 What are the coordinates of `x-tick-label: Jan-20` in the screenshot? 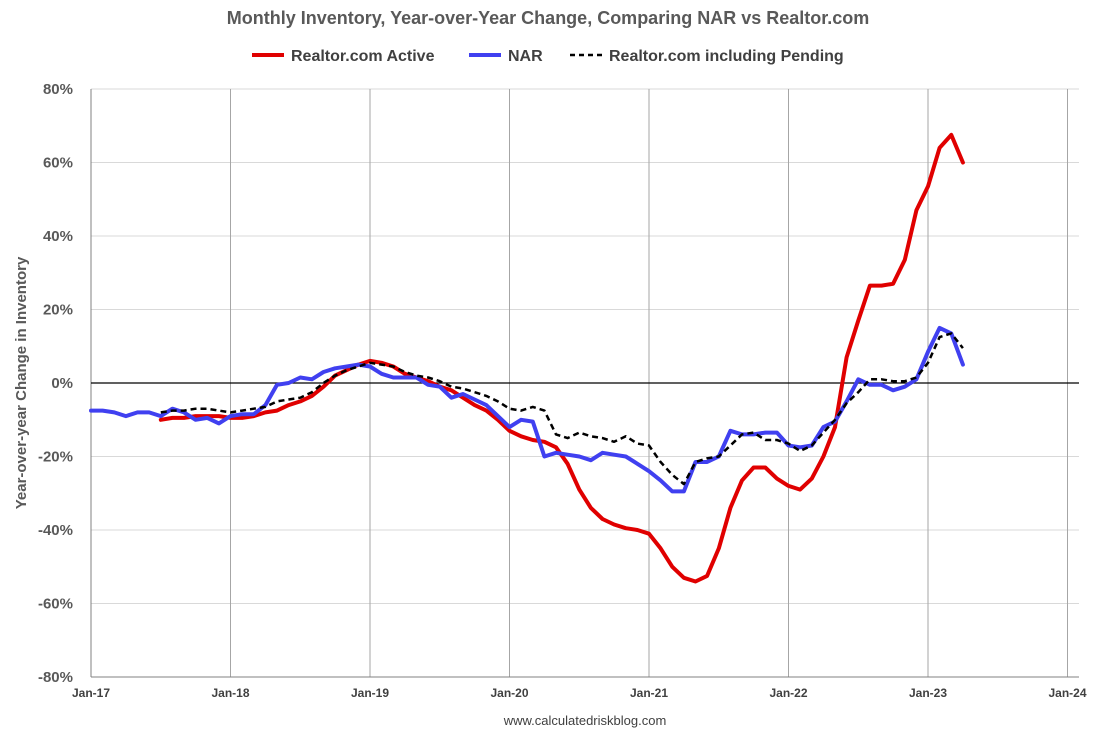 It's located at (509, 693).